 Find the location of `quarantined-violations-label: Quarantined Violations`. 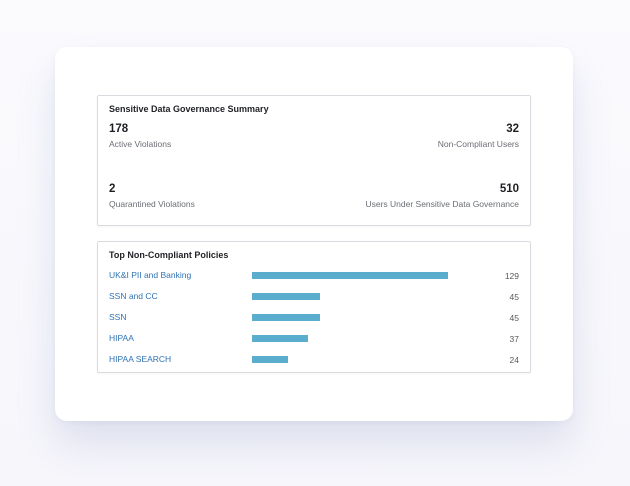

quarantined-violations-label: Quarantined Violations is located at coordinates (152, 204).